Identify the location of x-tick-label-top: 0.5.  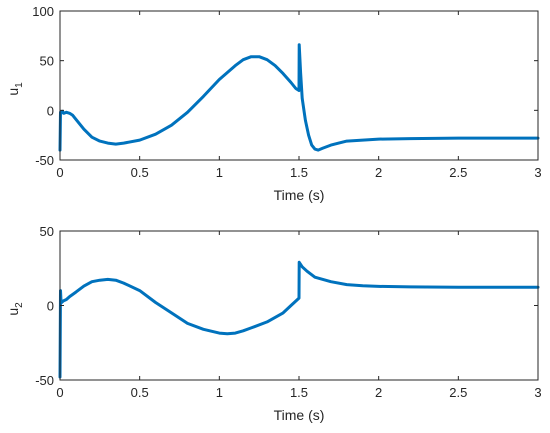
(140, 172).